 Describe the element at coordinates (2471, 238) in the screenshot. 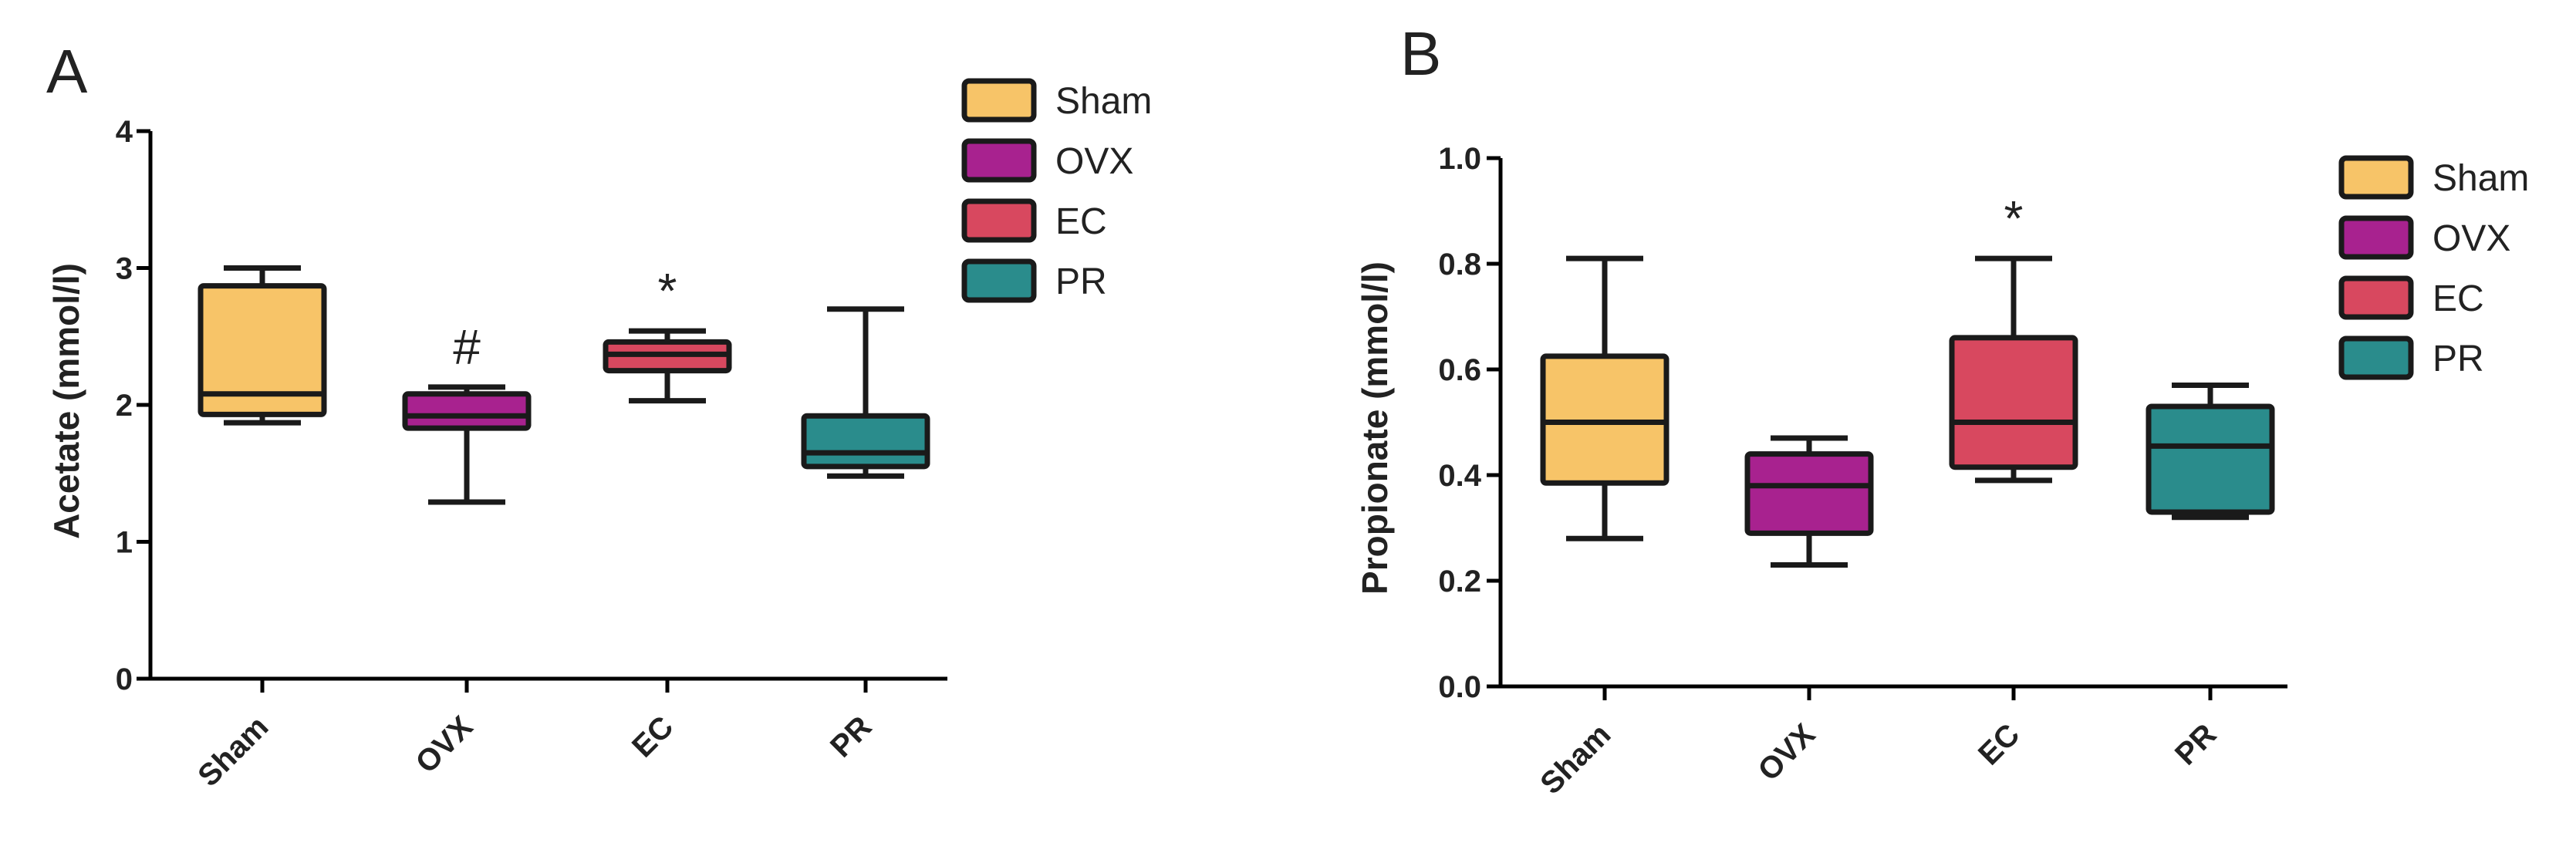

I see `panel-b-legend-label-ovx: OVX` at that location.